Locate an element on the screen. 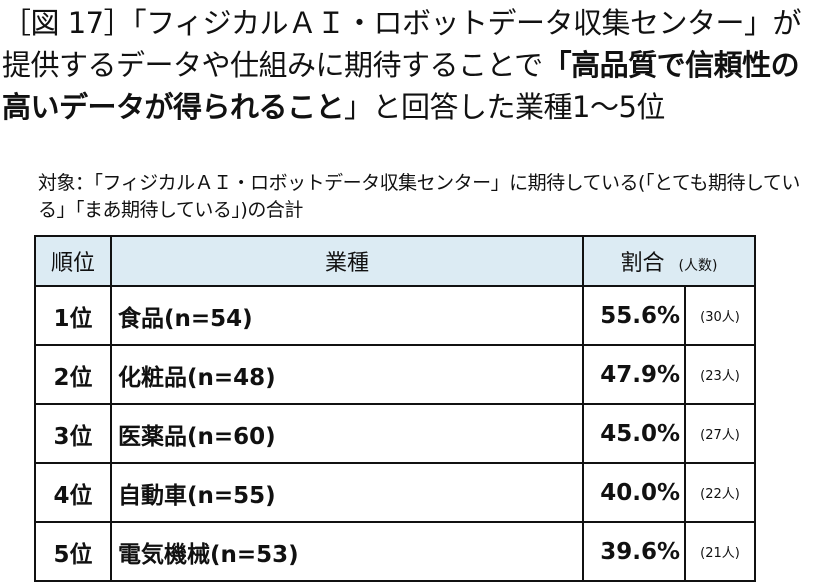 The height and width of the screenshot is (582, 820). header-industry: 業種 is located at coordinates (347, 261).